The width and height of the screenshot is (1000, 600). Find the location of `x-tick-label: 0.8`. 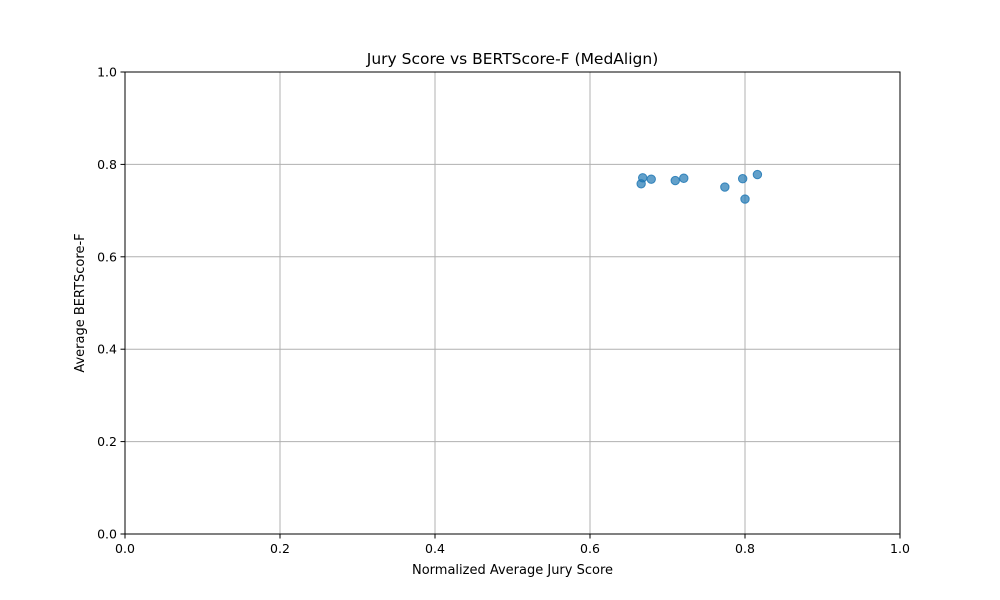

x-tick-label: 0.8 is located at coordinates (745, 548).